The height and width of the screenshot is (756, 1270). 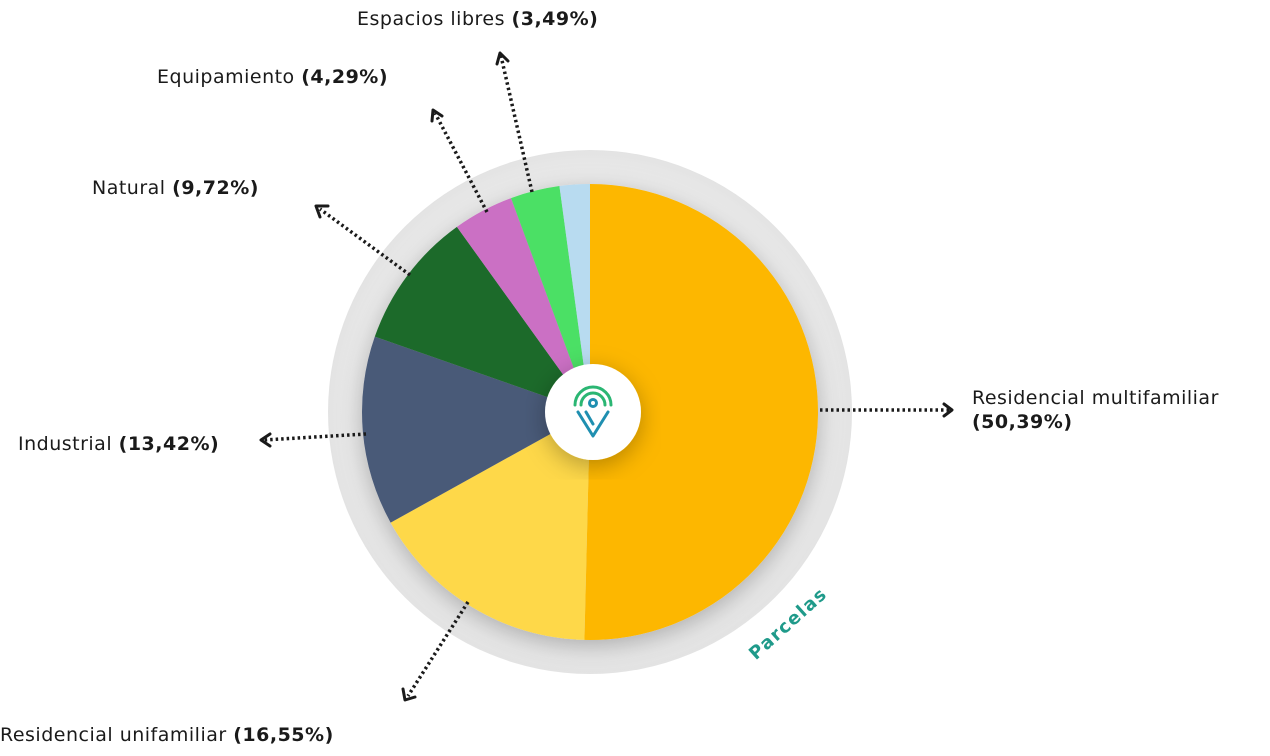 I want to click on slice-label: Industrial (13,42%), so click(x=118, y=444).